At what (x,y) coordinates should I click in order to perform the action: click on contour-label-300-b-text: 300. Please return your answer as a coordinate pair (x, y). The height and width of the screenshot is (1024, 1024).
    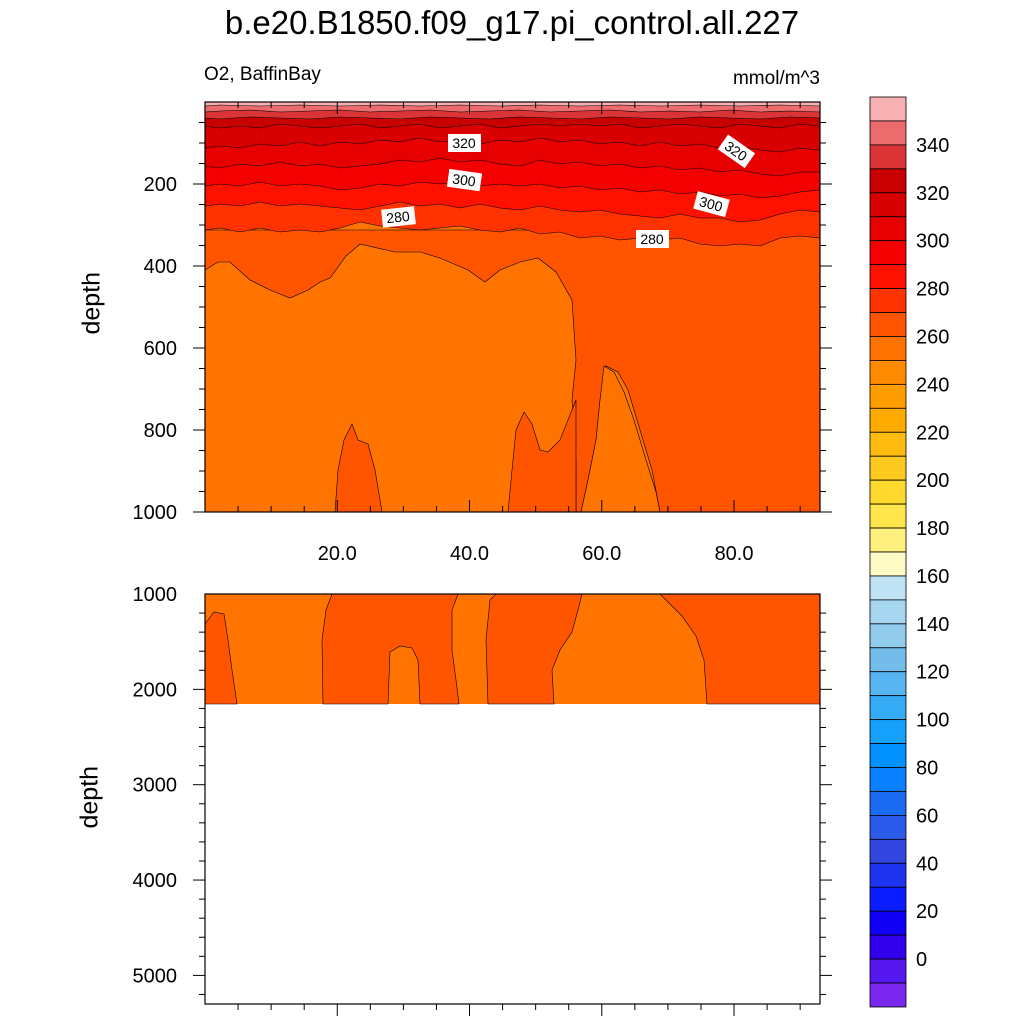
    Looking at the image, I should click on (711, 204).